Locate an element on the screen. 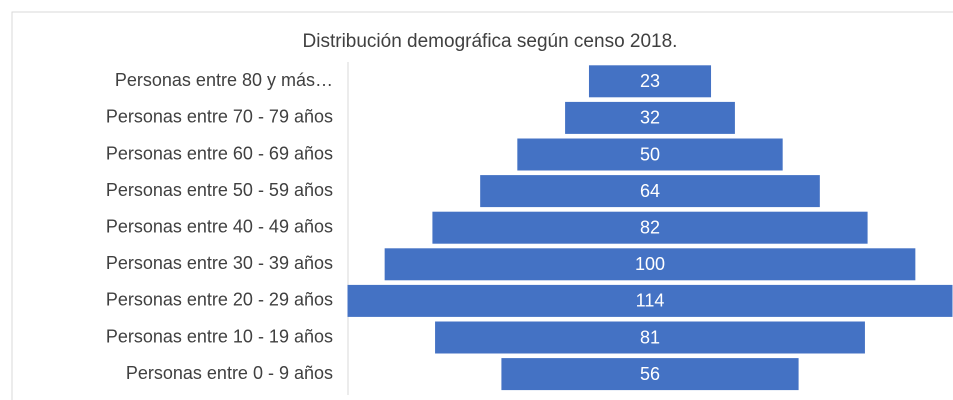  category-label: Personas entre 50 - 59 años is located at coordinates (219, 190).